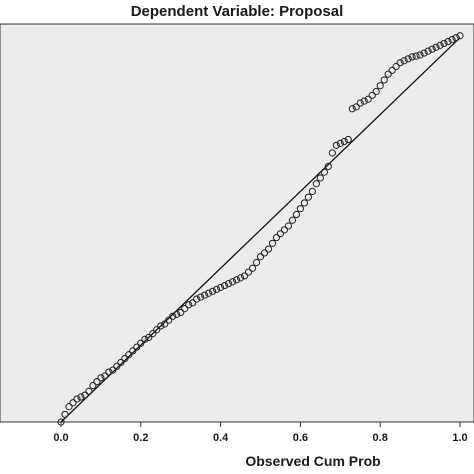  I want to click on x-tick-label: 0.8, so click(380, 438).